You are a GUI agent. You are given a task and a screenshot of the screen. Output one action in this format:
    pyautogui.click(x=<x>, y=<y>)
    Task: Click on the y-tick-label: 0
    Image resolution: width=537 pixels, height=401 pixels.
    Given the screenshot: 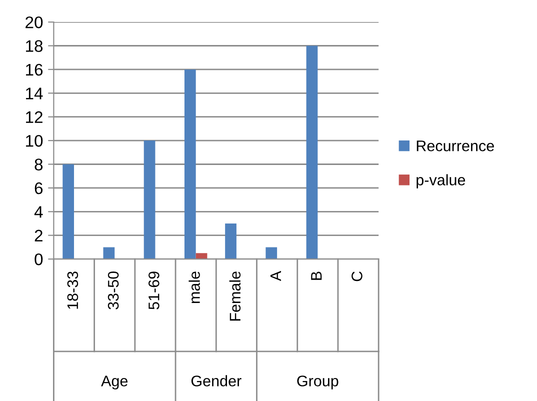 What is the action you would take?
    pyautogui.click(x=38, y=259)
    